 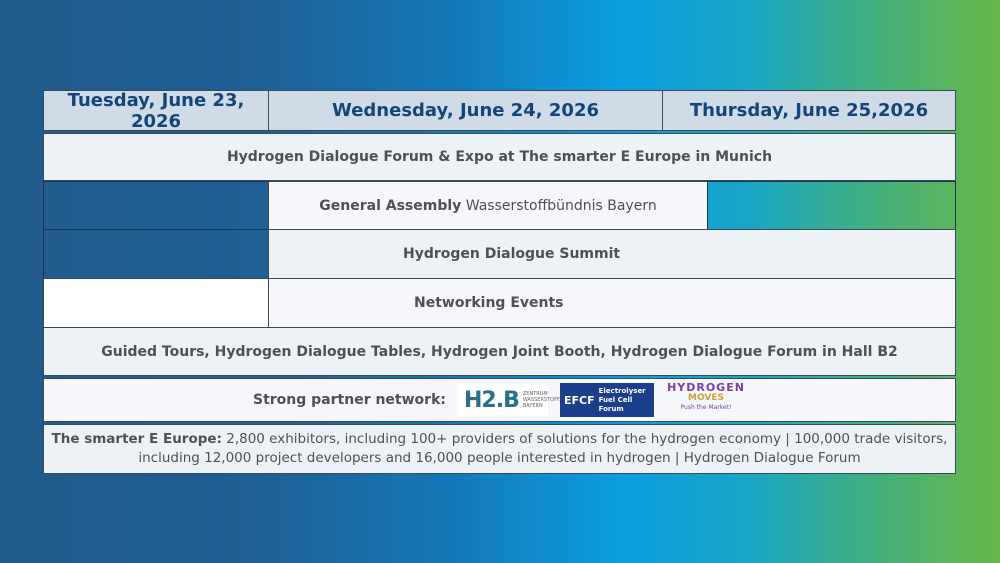 What do you see at coordinates (136, 439) in the screenshot?
I see `footer-bold: The smarter E Europe:` at bounding box center [136, 439].